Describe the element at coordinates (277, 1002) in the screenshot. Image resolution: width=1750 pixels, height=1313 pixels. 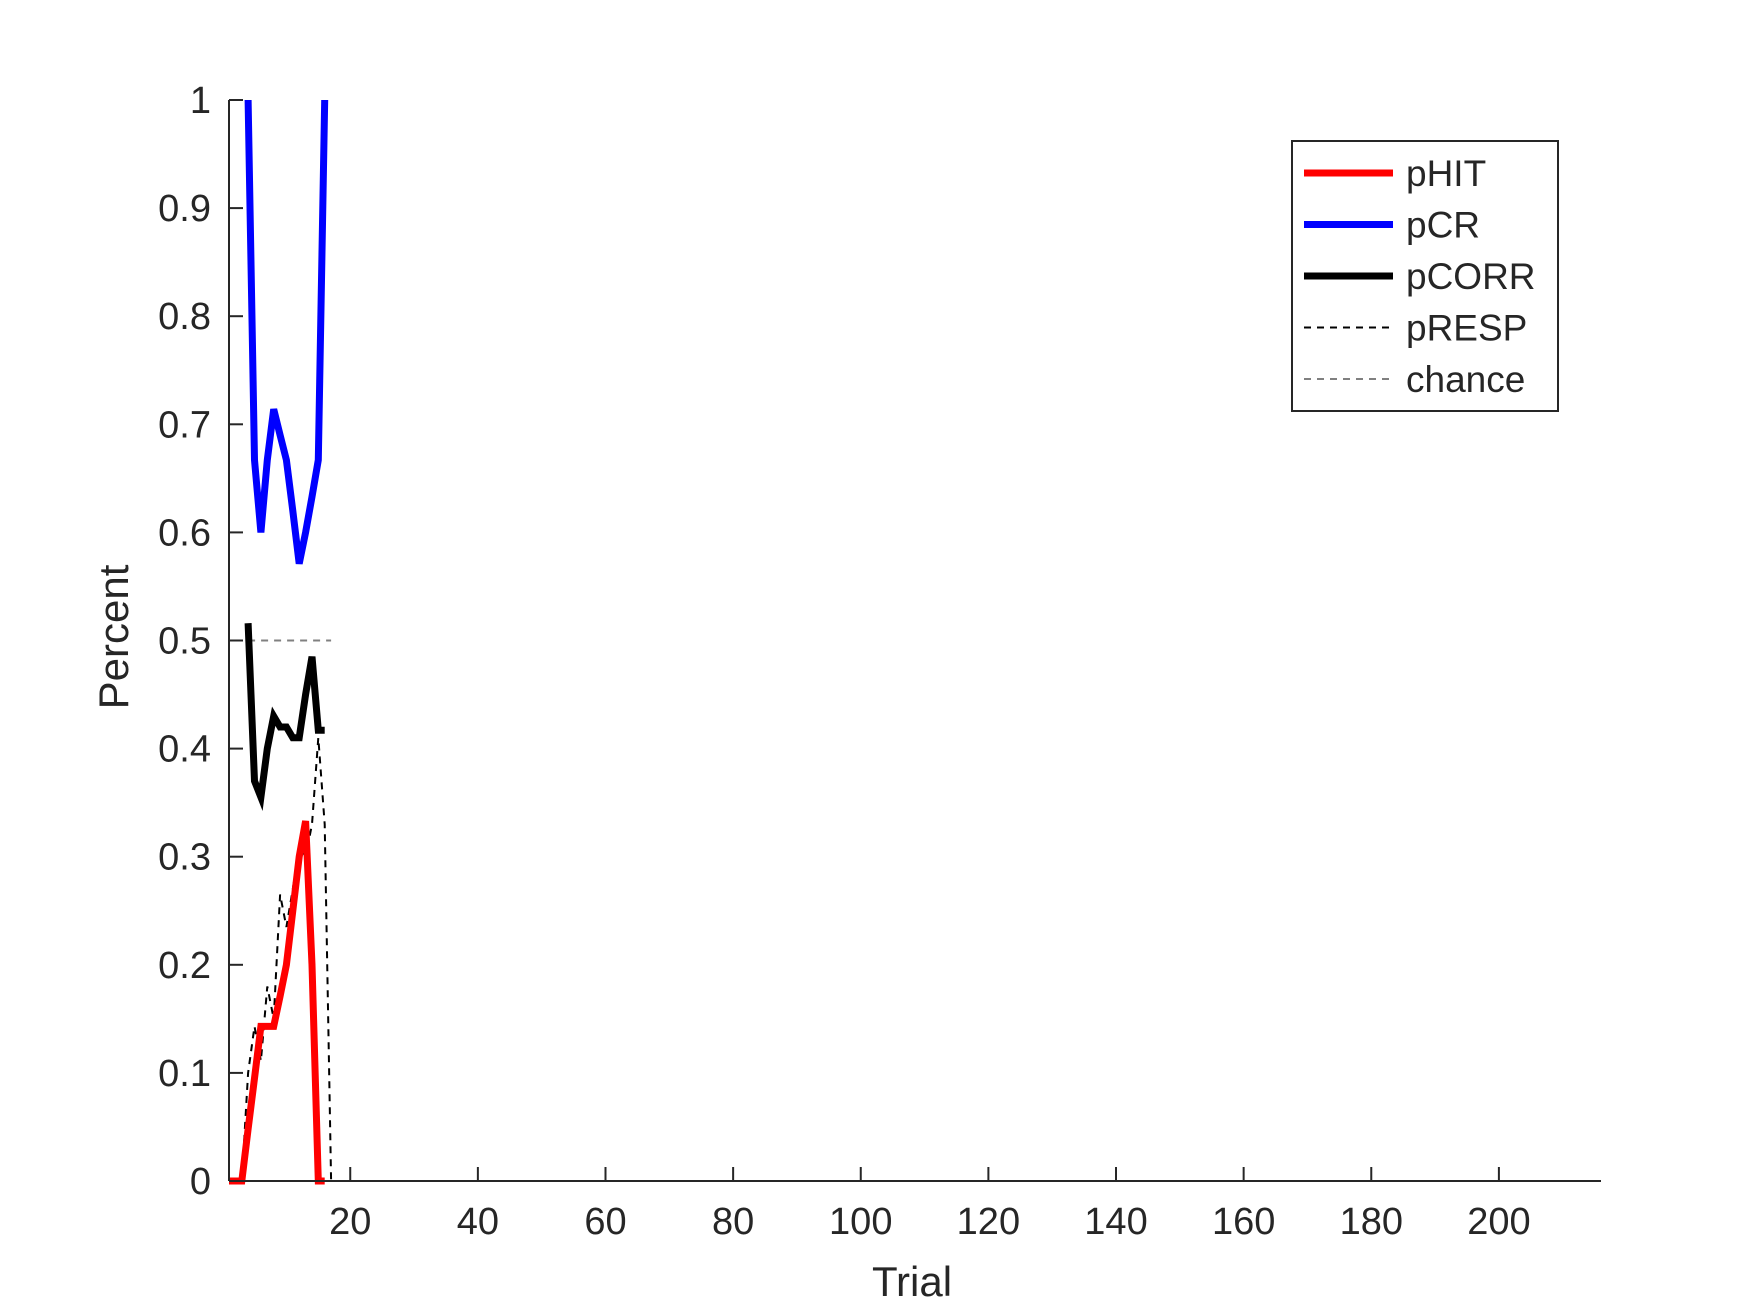
I see `series-line-phit` at that location.